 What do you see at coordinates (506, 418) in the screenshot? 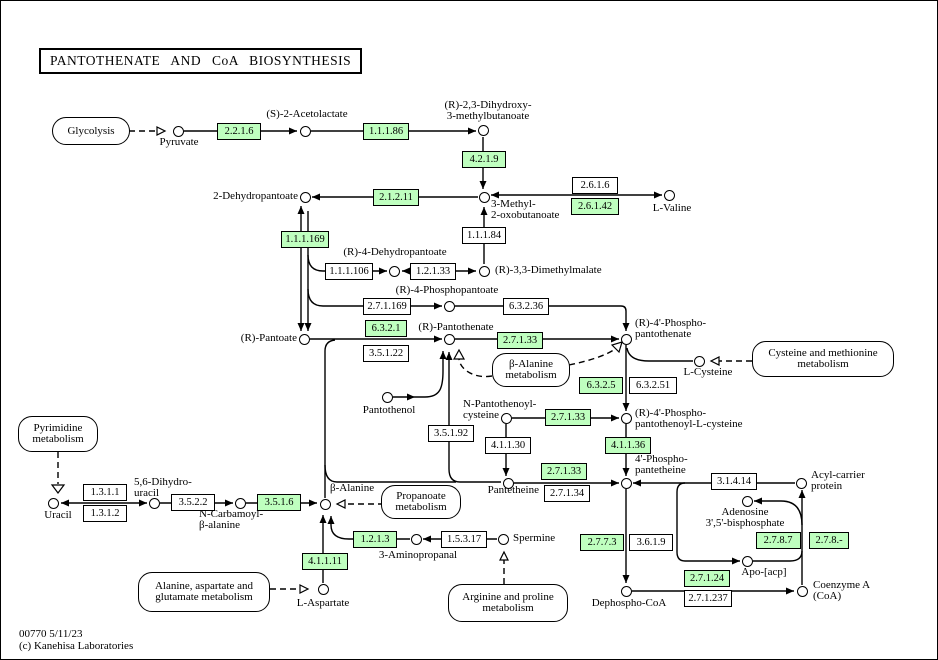
I see `compound-circle-n-pantothenoyl-cysteine` at bounding box center [506, 418].